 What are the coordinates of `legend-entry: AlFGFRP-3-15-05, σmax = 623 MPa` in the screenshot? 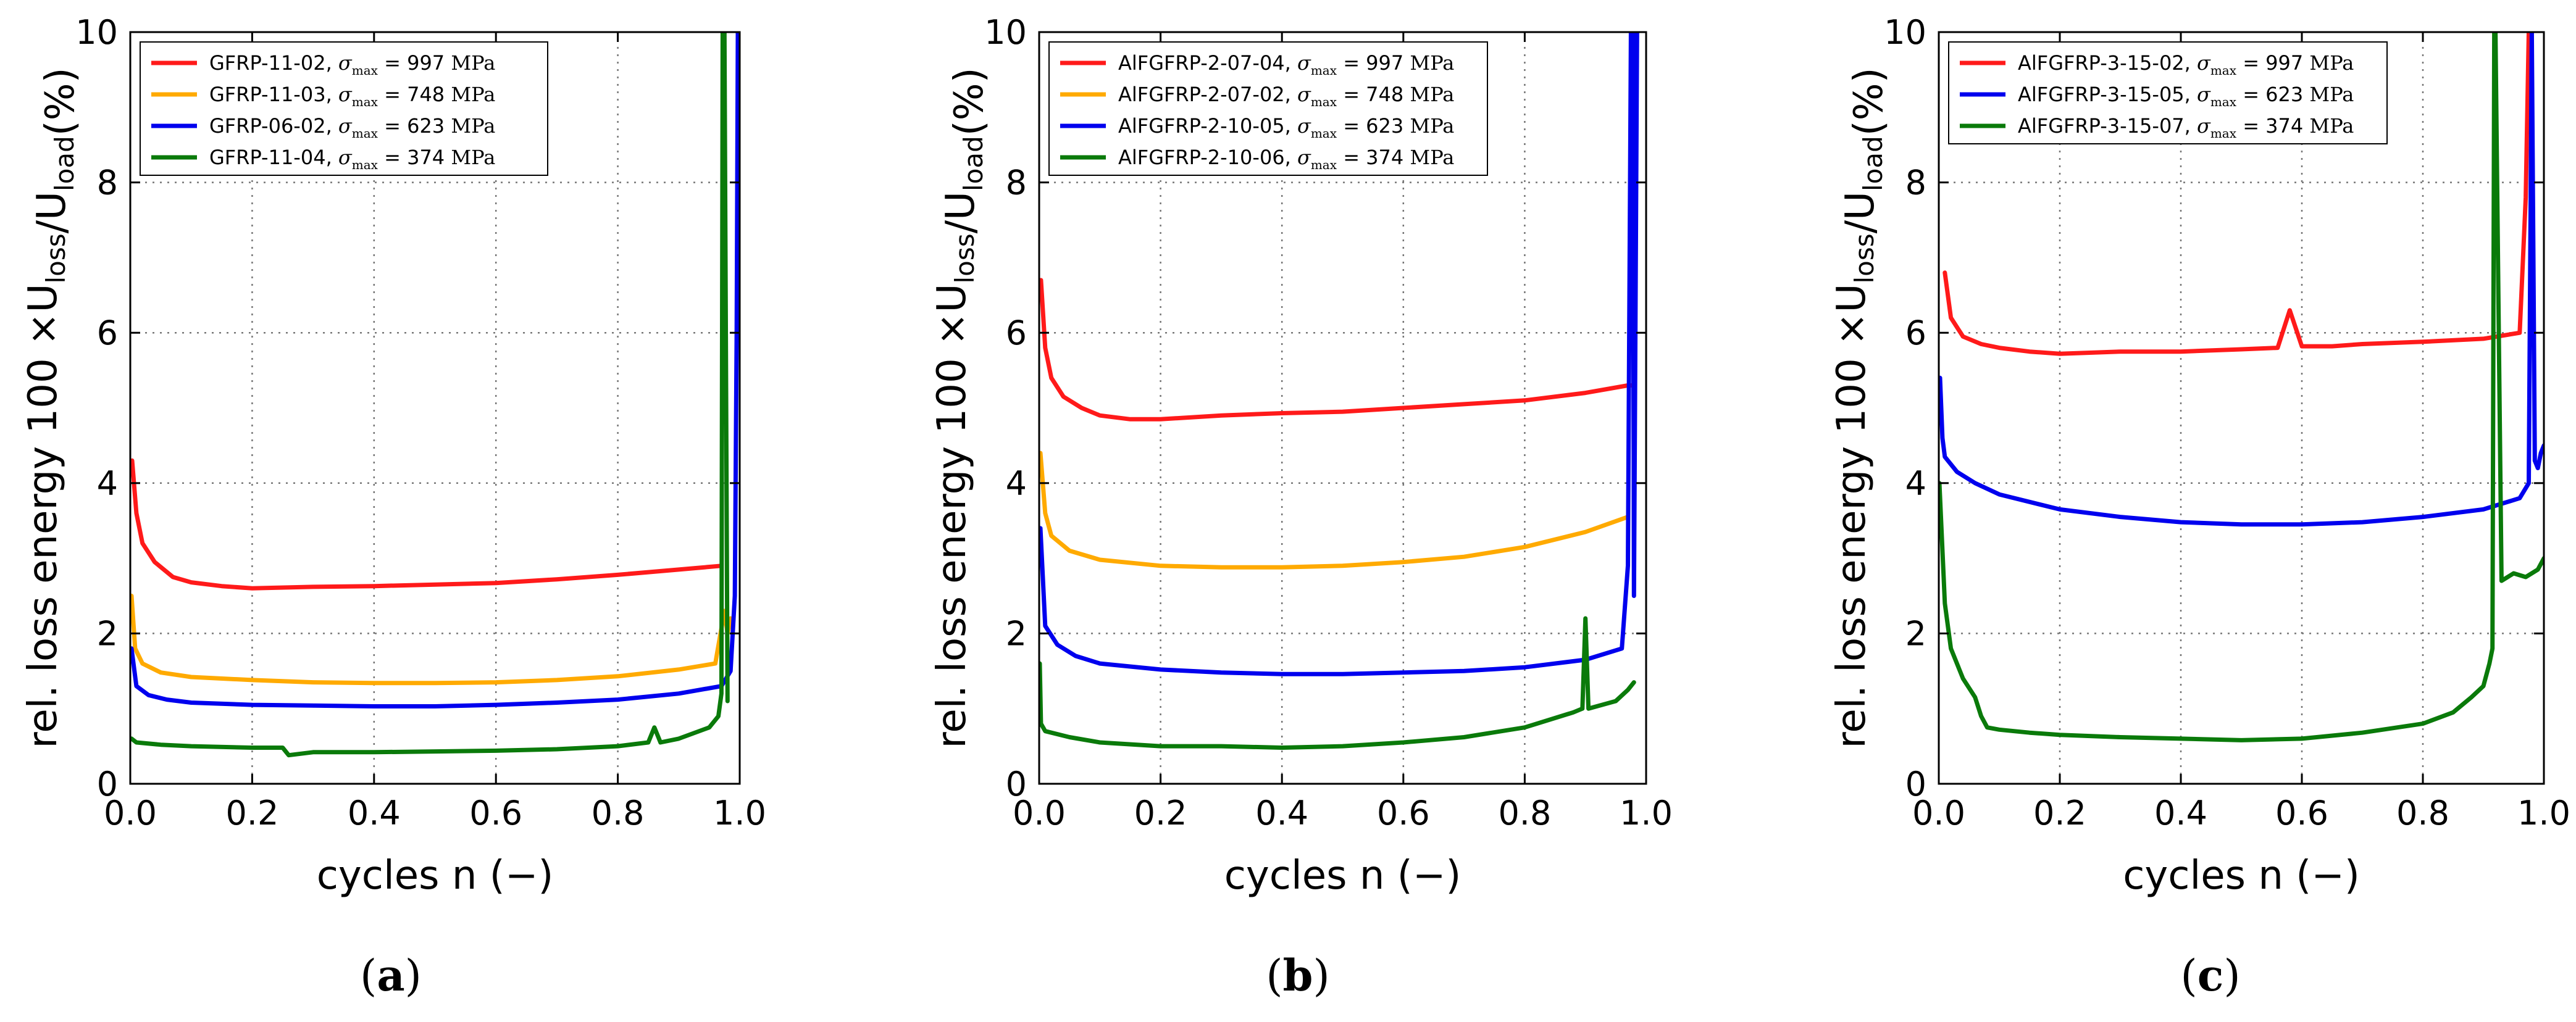 It's located at (2186, 96).